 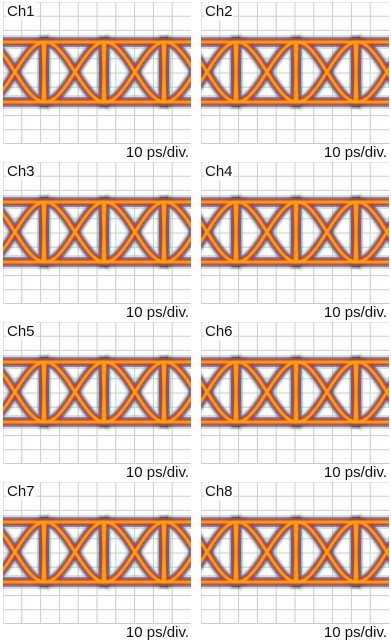 I want to click on channel-label: Ch4, so click(x=219, y=171).